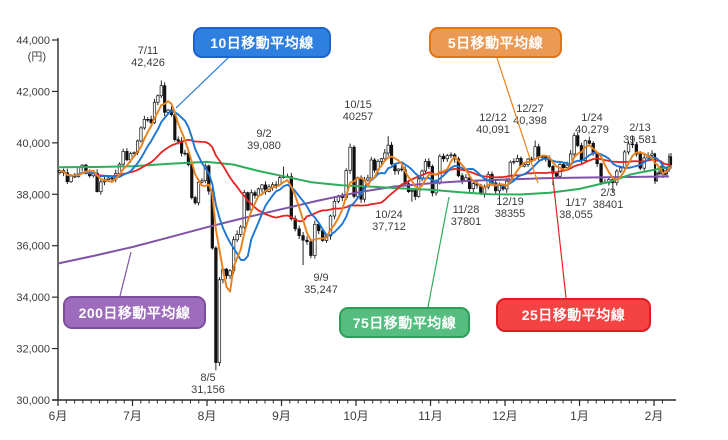  I want to click on legend-leader-line-ma25, so click(559, 234).